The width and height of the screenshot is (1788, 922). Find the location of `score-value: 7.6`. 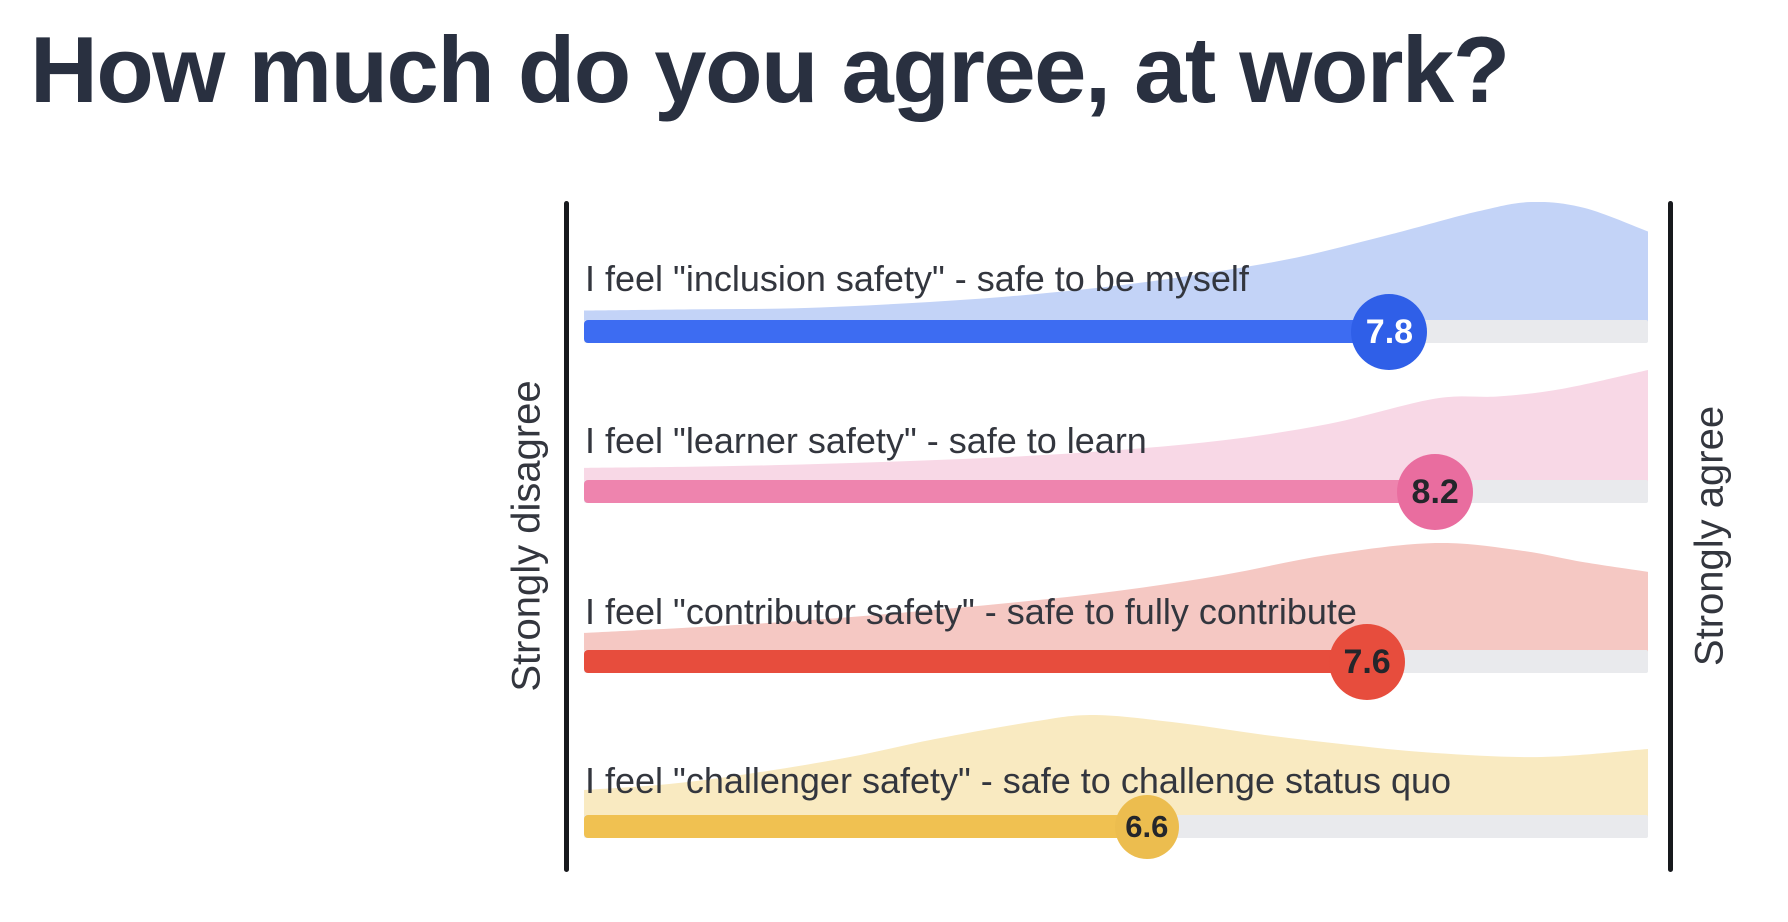

score-value: 7.6 is located at coordinates (1367, 661).